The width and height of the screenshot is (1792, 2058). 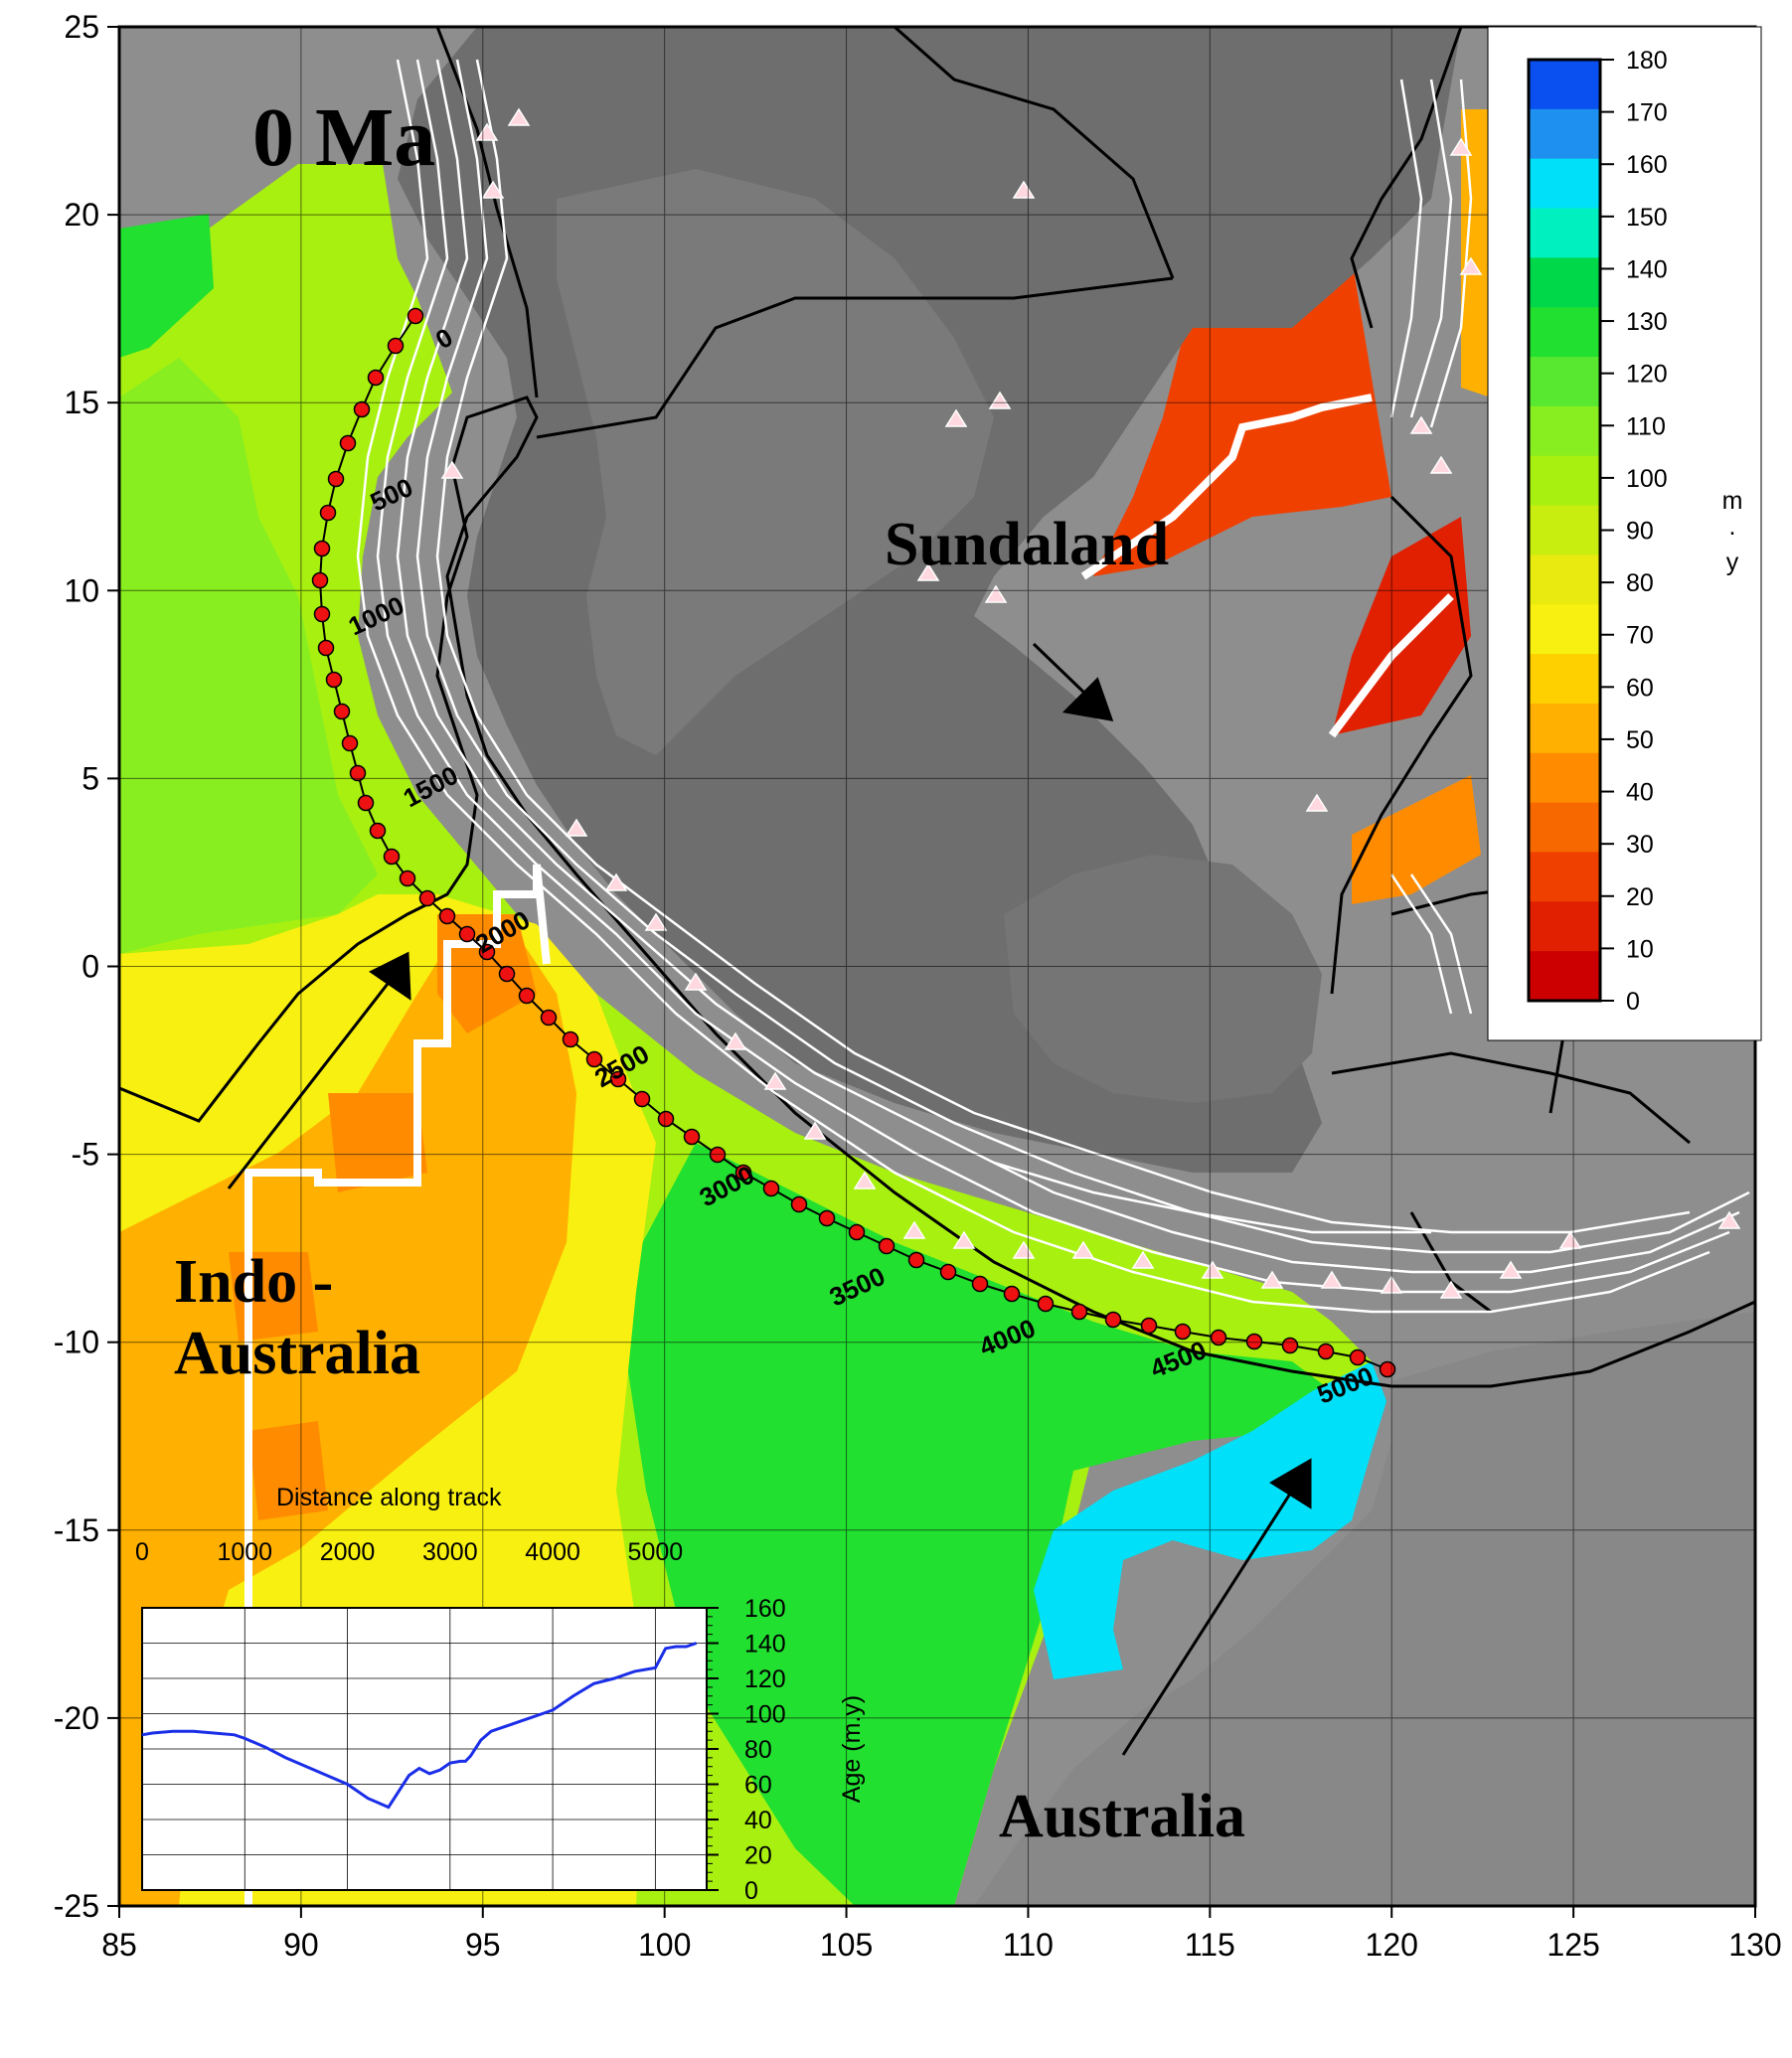 I want to click on y-tick-label: 10, so click(x=81, y=590).